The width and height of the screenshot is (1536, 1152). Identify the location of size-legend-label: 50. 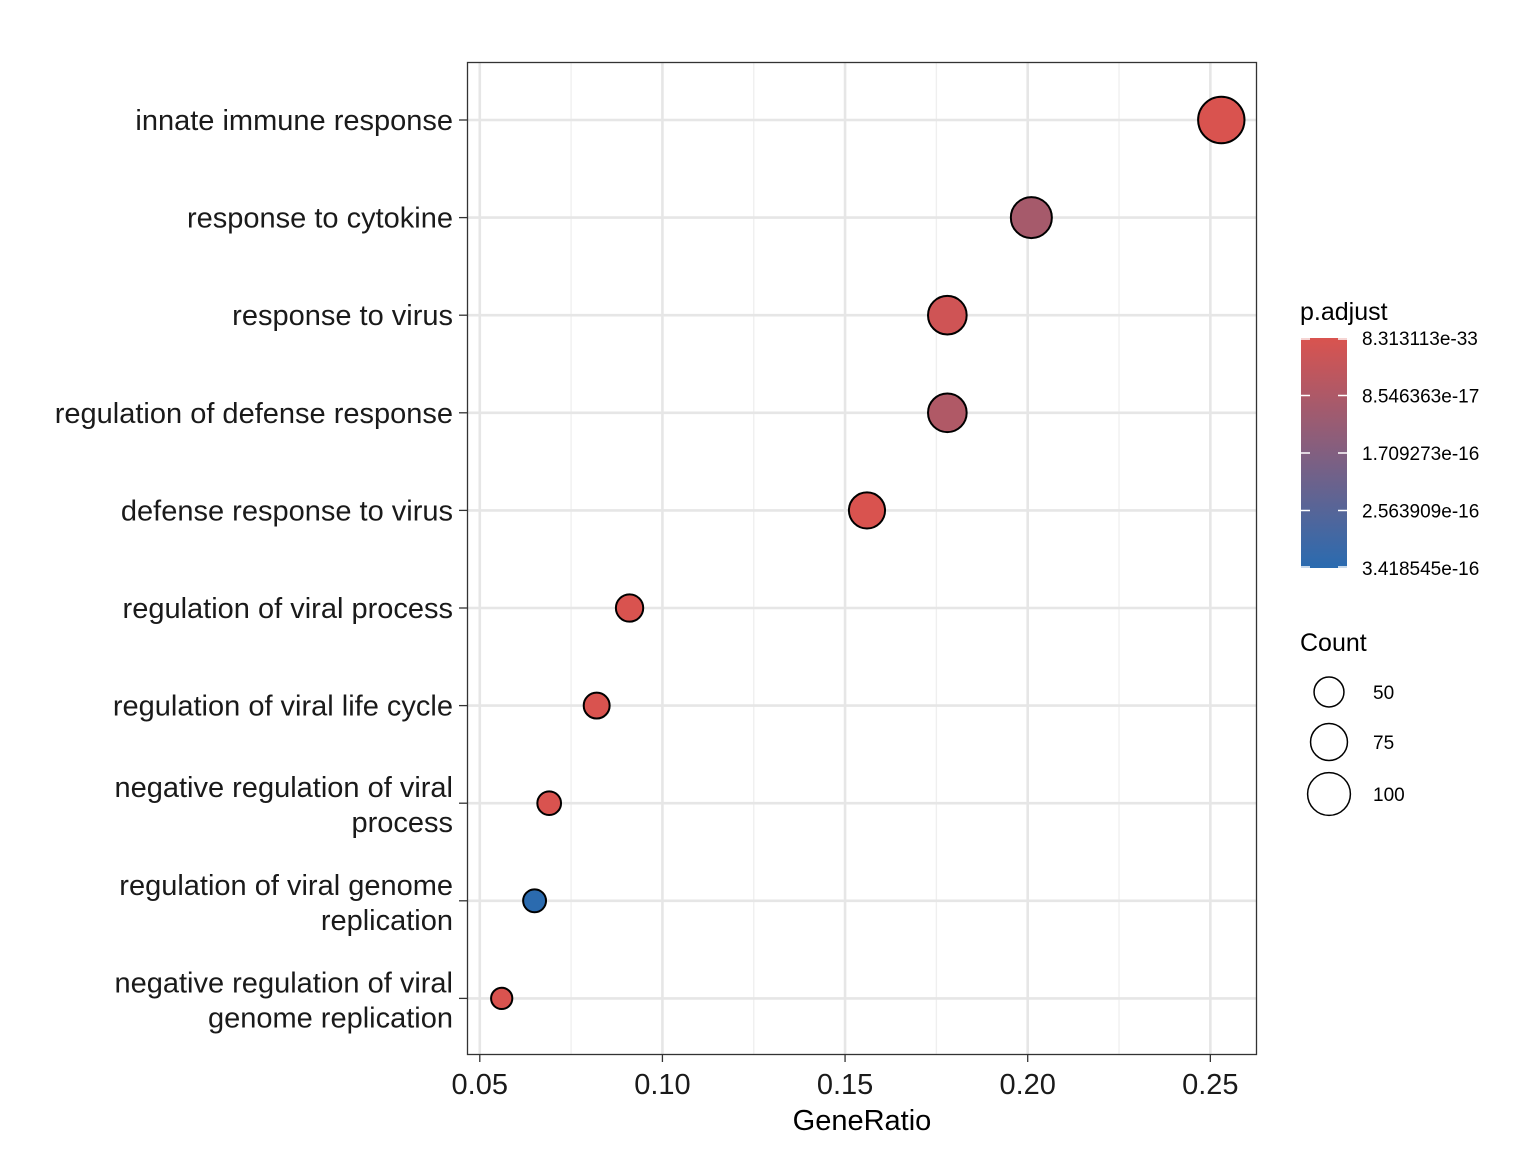
(1383, 693).